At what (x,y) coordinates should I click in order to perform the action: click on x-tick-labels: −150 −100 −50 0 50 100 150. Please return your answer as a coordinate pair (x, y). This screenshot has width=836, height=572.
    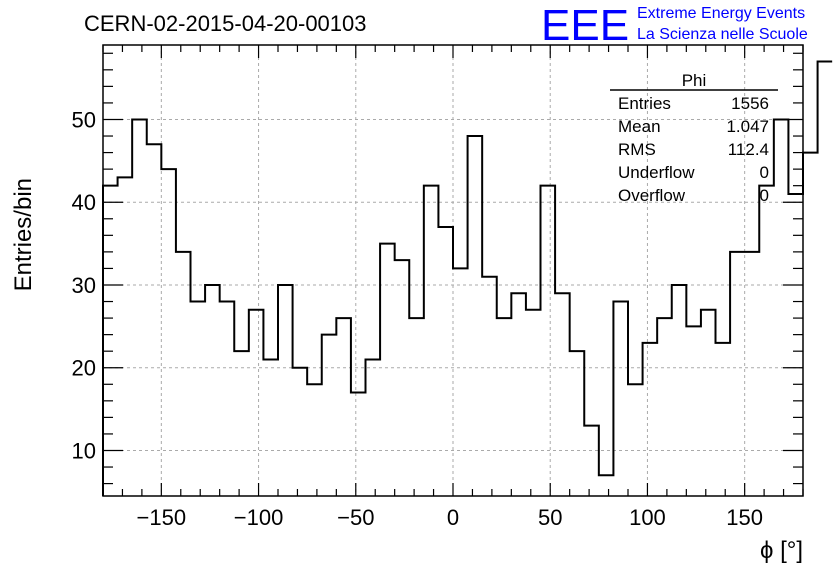
    Looking at the image, I should click on (450, 517).